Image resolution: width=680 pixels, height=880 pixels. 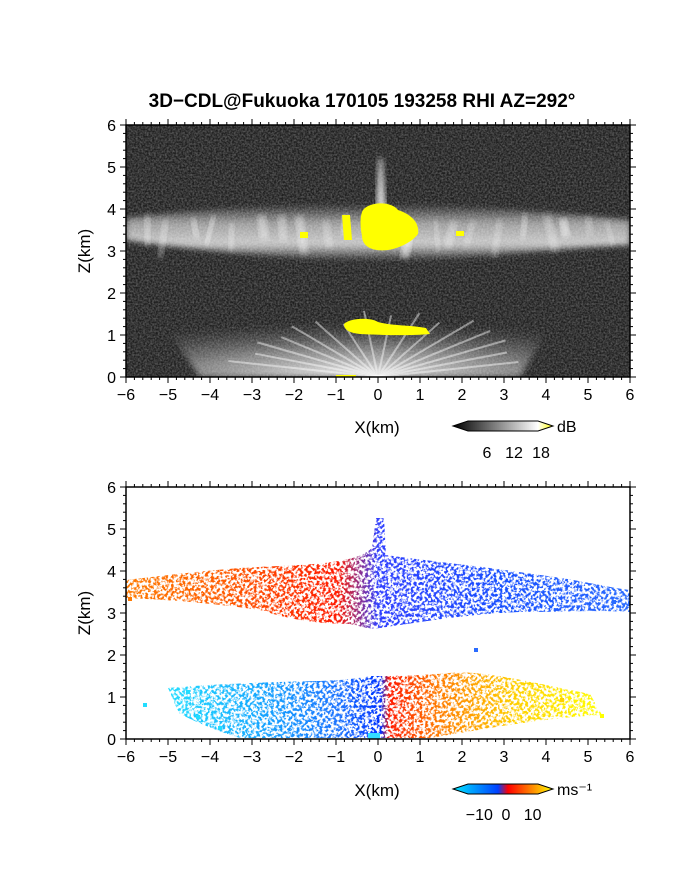 What do you see at coordinates (514, 453) in the screenshot?
I see `colorbar-tick-label: 12` at bounding box center [514, 453].